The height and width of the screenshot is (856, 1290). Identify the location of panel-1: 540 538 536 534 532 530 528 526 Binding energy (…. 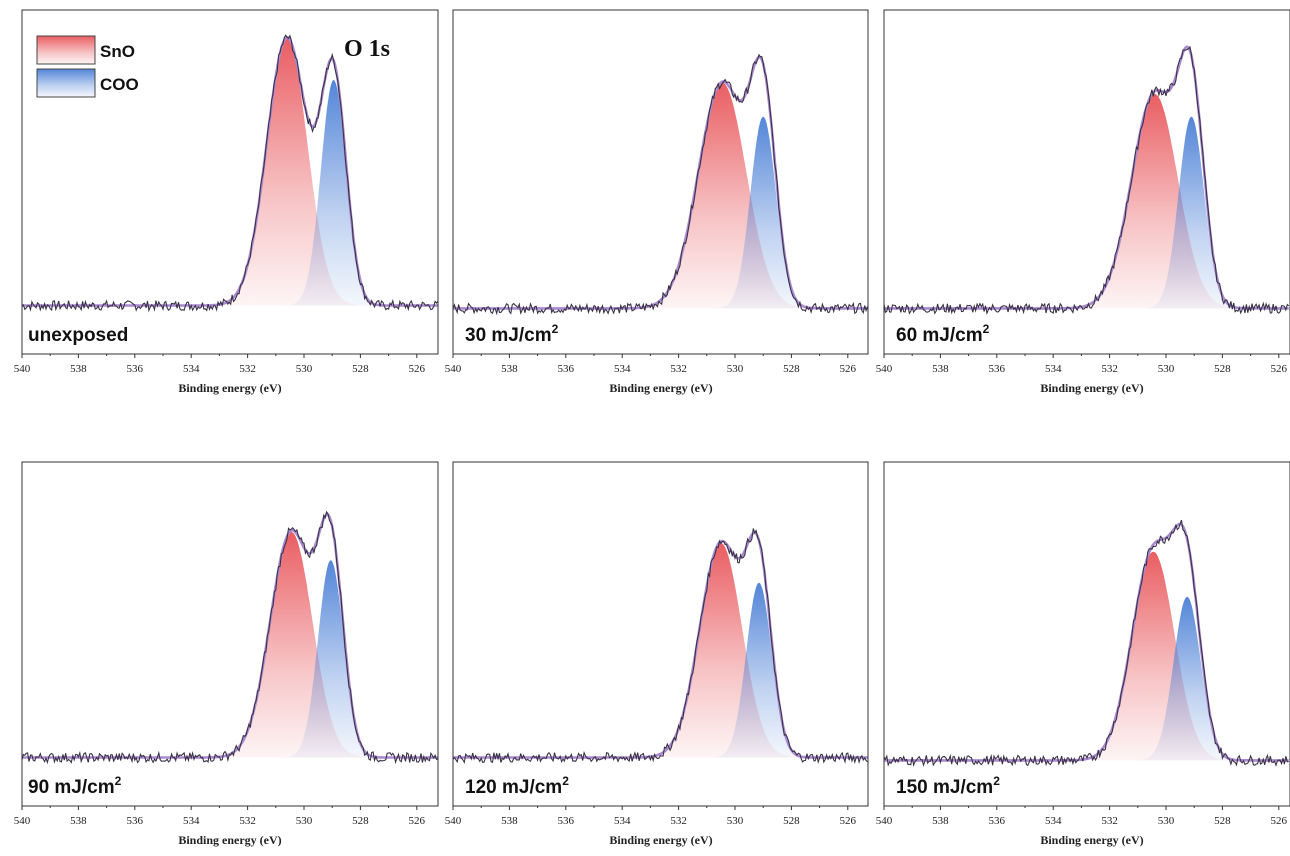
(226, 202).